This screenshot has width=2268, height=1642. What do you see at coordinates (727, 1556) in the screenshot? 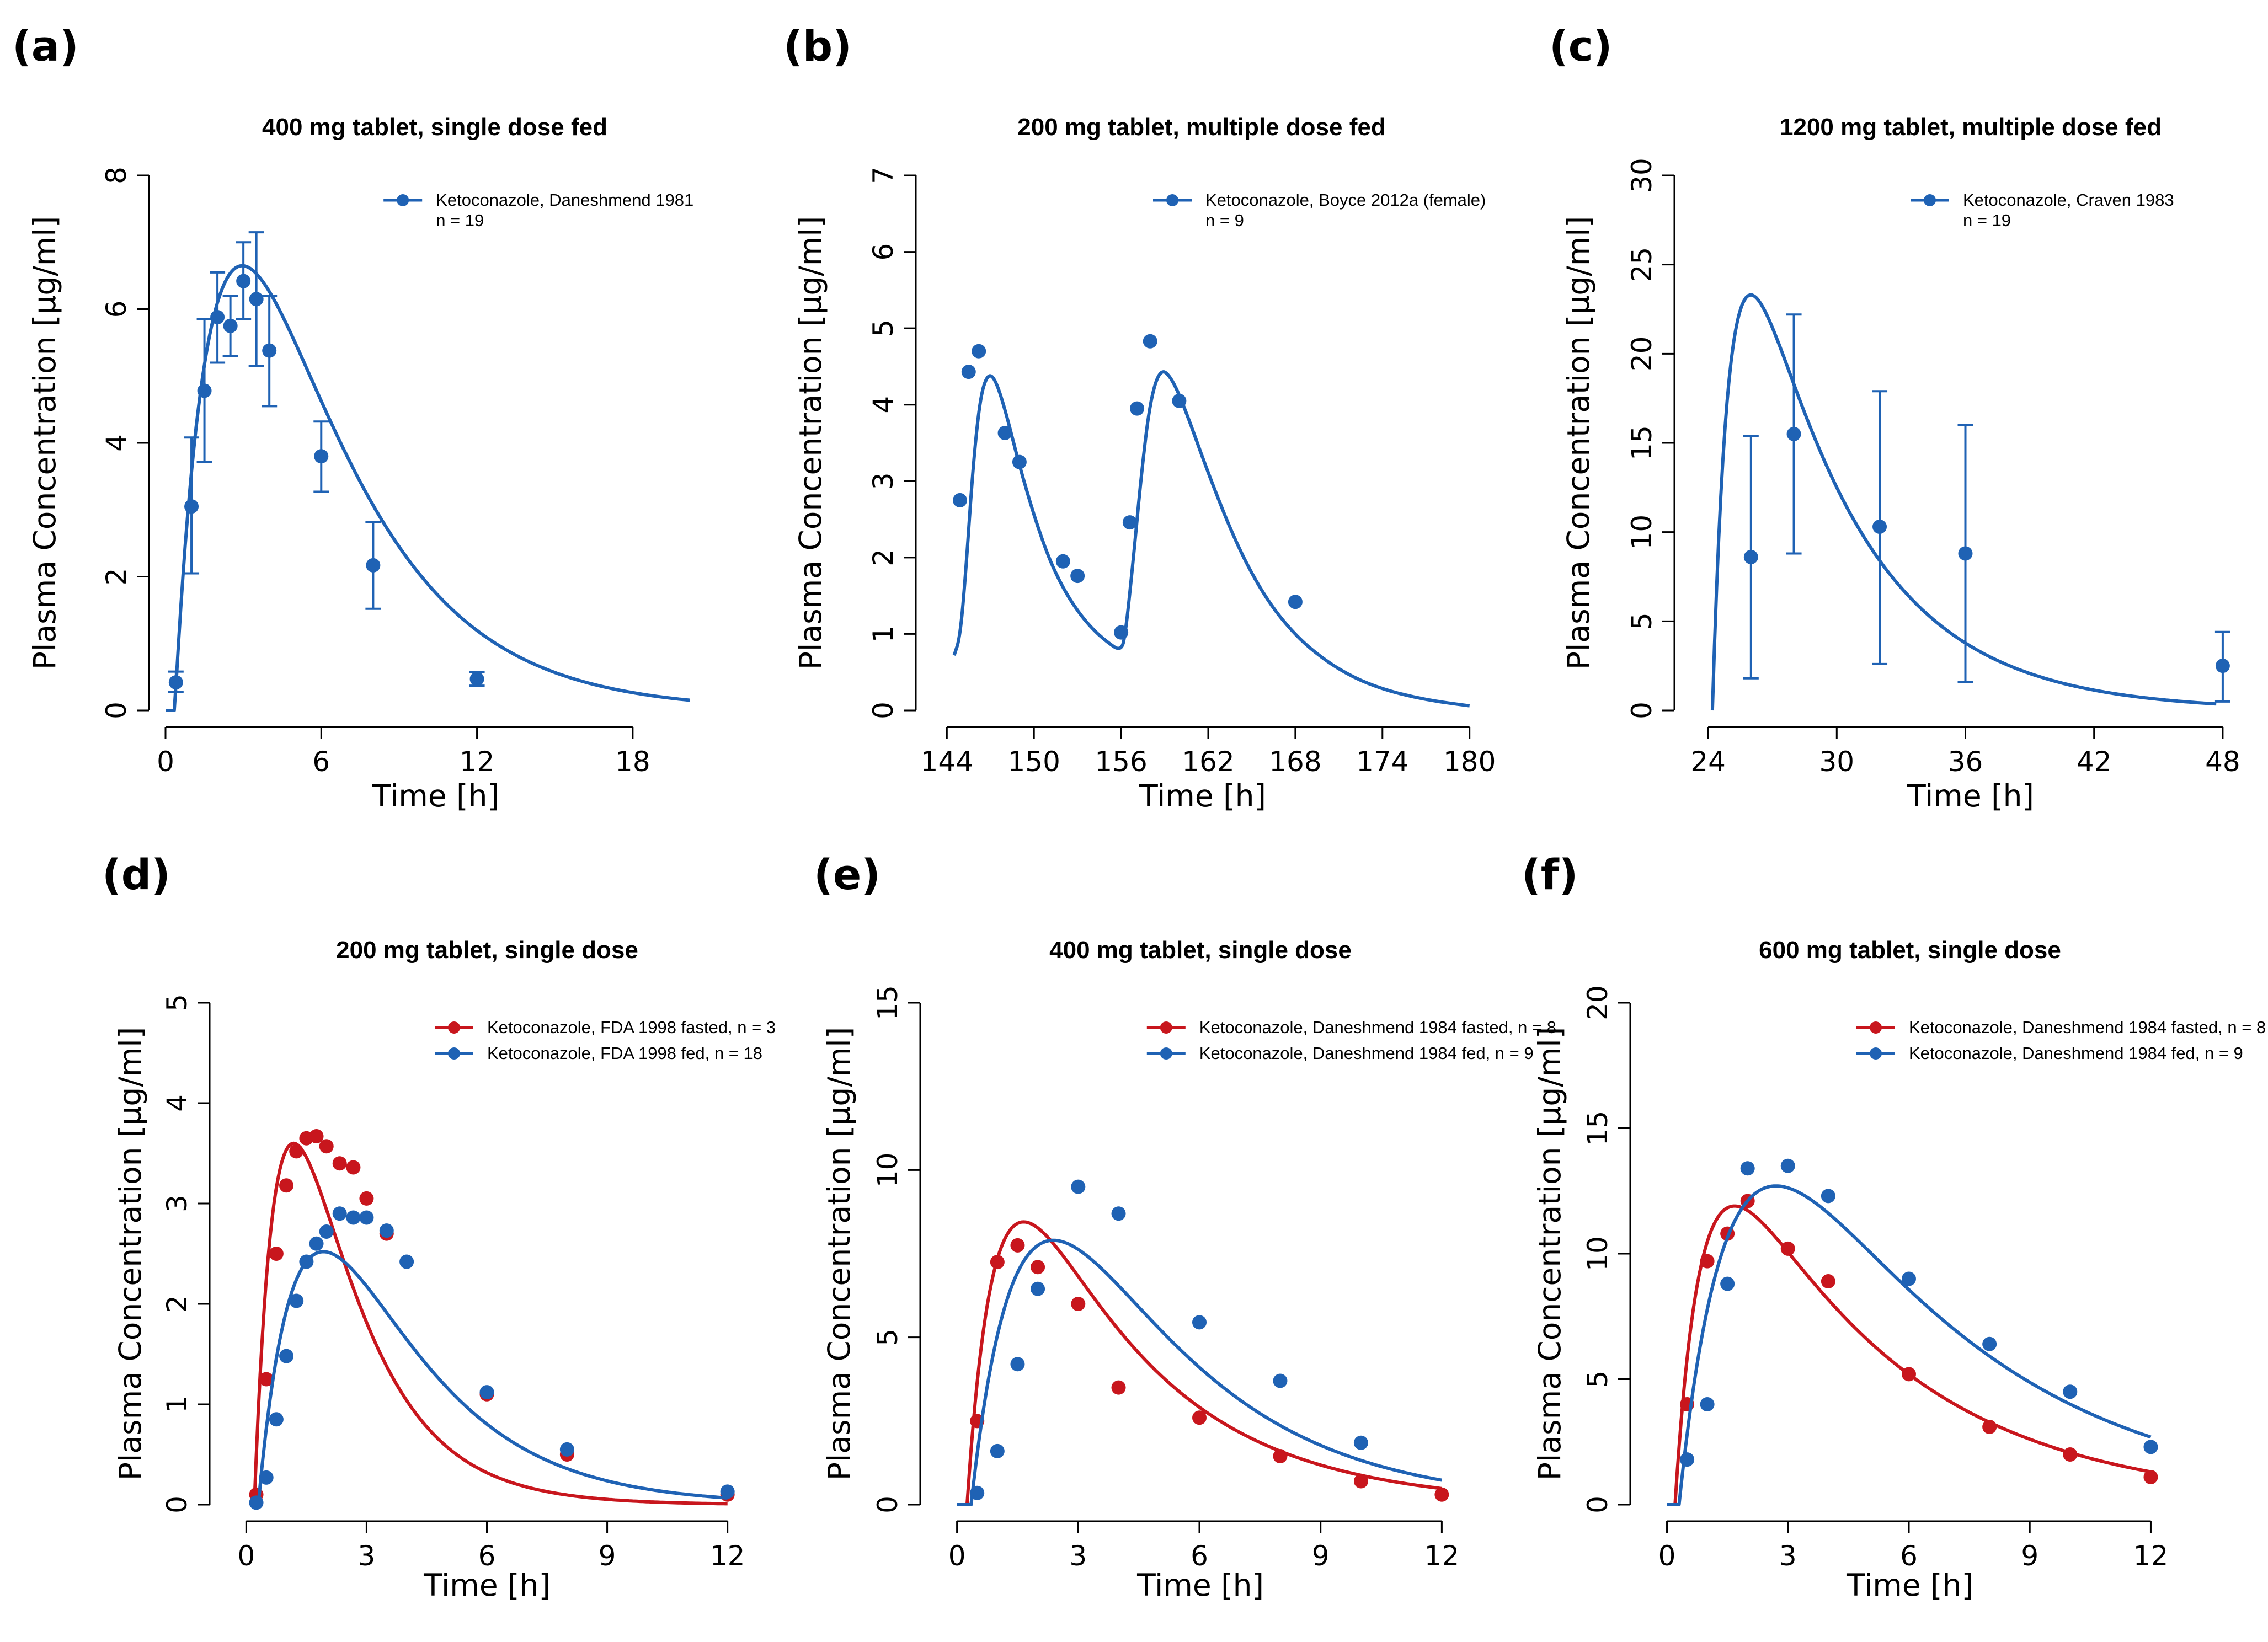
I see `x-tick-label: 12` at bounding box center [727, 1556].